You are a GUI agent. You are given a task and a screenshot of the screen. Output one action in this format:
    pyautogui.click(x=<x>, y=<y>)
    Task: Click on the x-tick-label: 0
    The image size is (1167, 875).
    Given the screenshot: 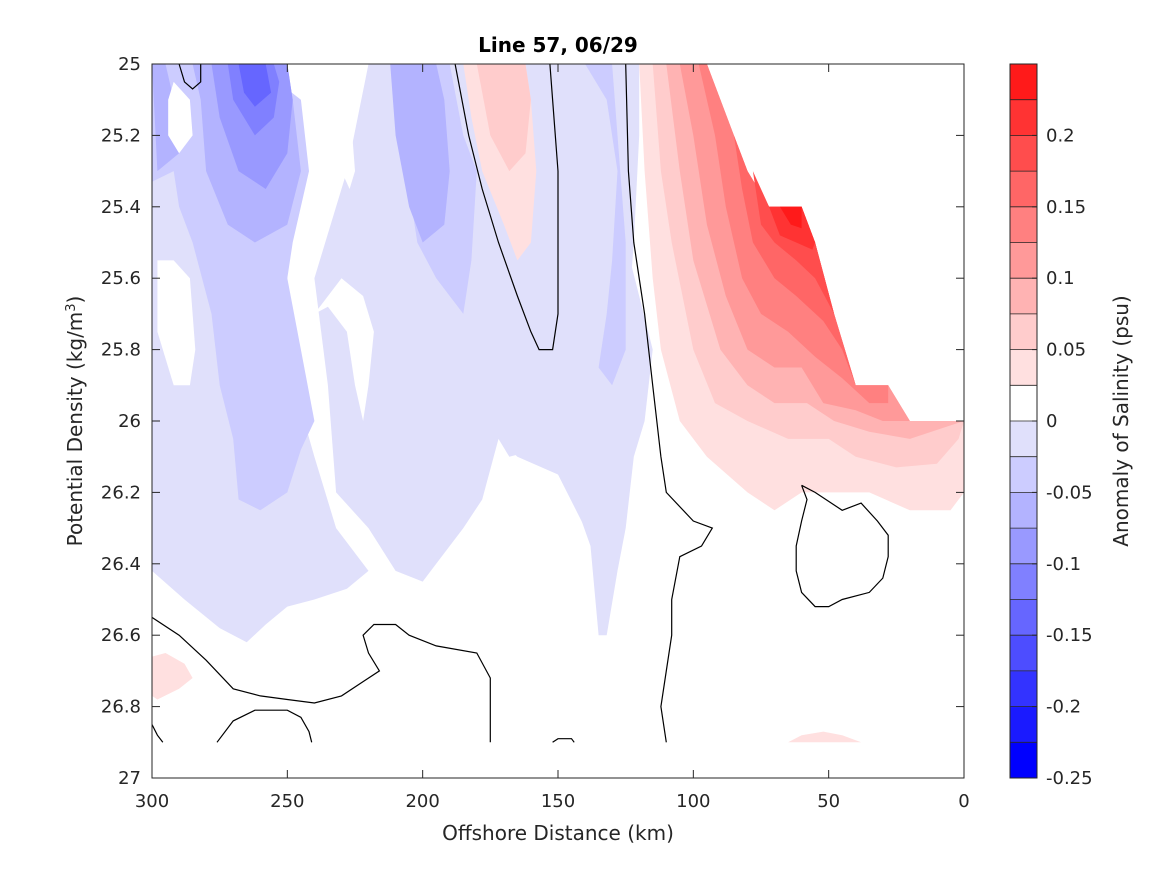 What is the action you would take?
    pyautogui.click(x=963, y=801)
    